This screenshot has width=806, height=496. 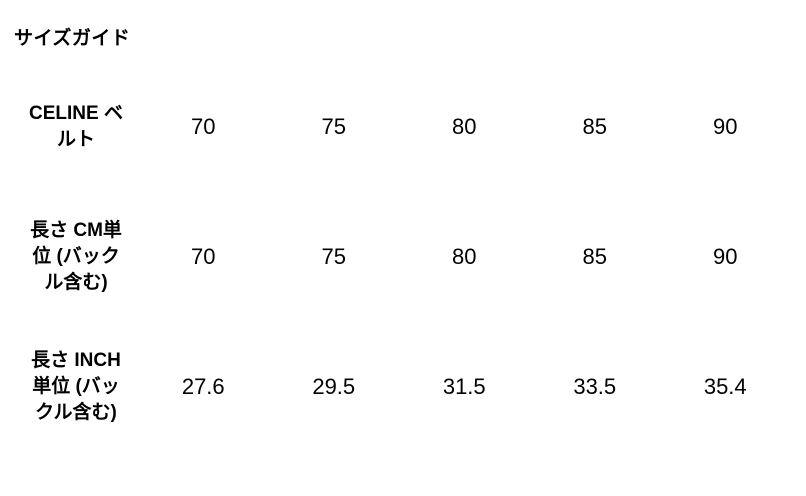 What do you see at coordinates (76, 386) in the screenshot?
I see `row-header-length-inch: 長さ INCH単位 (バックル含む)` at bounding box center [76, 386].